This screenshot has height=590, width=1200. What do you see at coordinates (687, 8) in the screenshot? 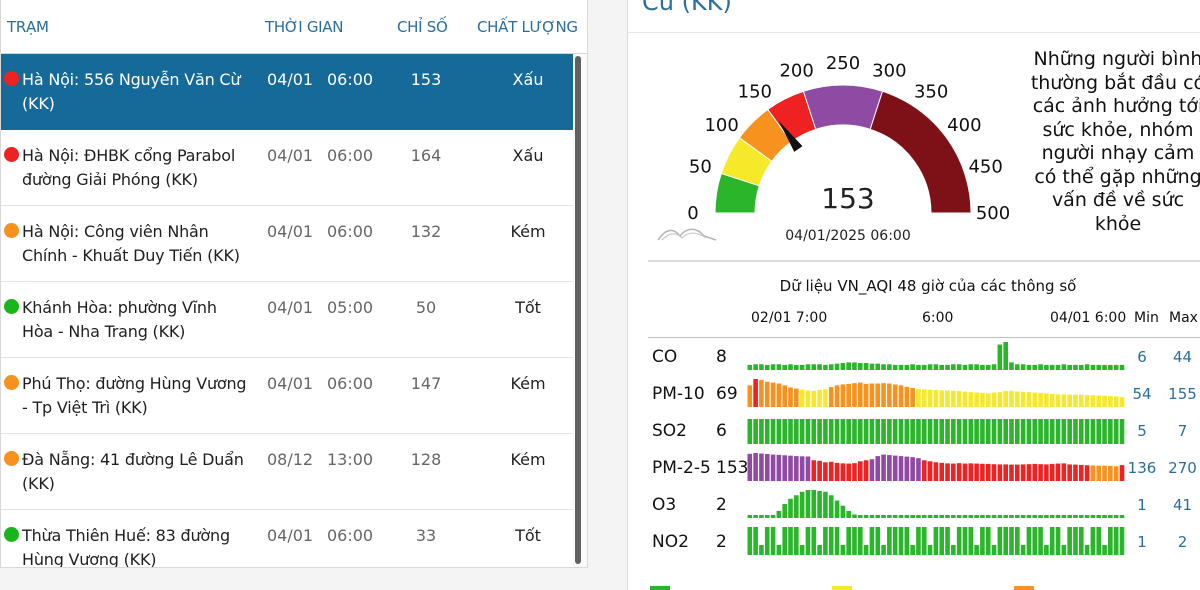
I see `station-title: Cừ (KK)` at bounding box center [687, 8].